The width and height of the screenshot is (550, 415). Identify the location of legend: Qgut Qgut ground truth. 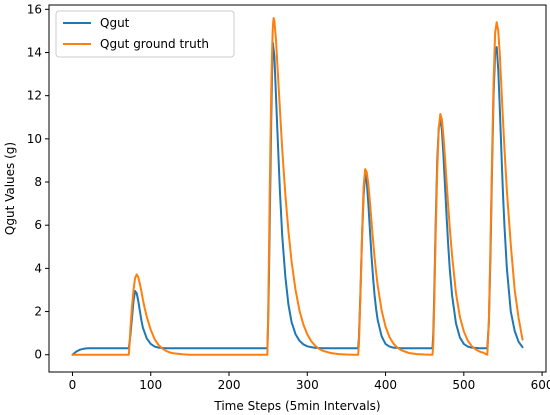
(145, 34).